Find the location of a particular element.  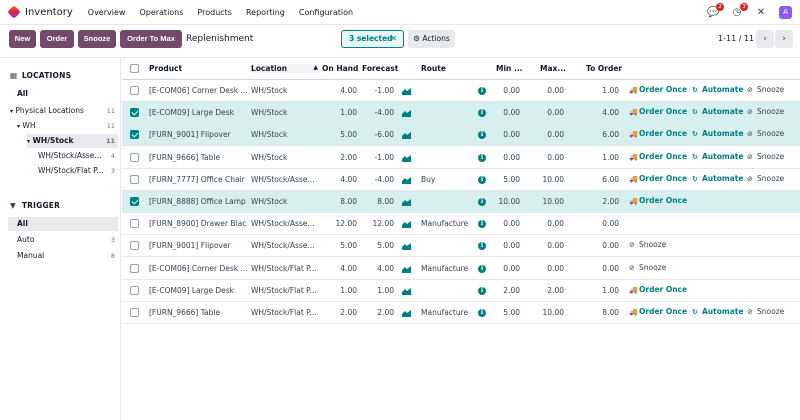

to-order-cell: 1.00 is located at coordinates (610, 290).